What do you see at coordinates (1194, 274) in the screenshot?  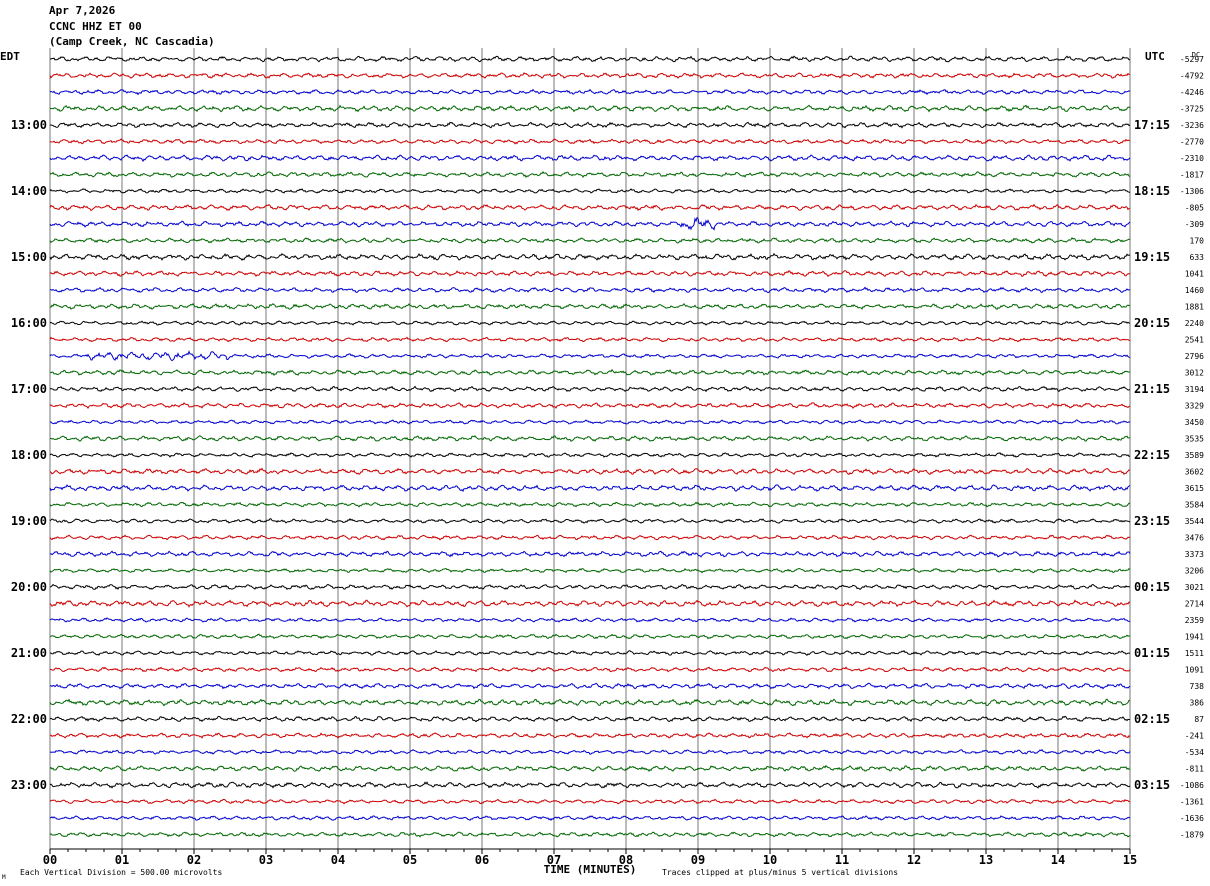 I see `dc-offset-label: 1041` at bounding box center [1194, 274].